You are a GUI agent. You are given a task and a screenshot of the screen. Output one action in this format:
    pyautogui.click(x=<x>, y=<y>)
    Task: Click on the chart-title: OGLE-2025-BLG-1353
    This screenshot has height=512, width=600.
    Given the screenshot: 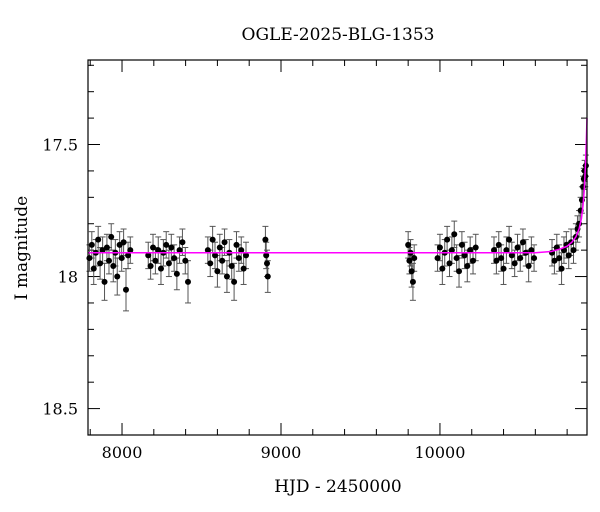 What is the action you would take?
    pyautogui.click(x=338, y=35)
    